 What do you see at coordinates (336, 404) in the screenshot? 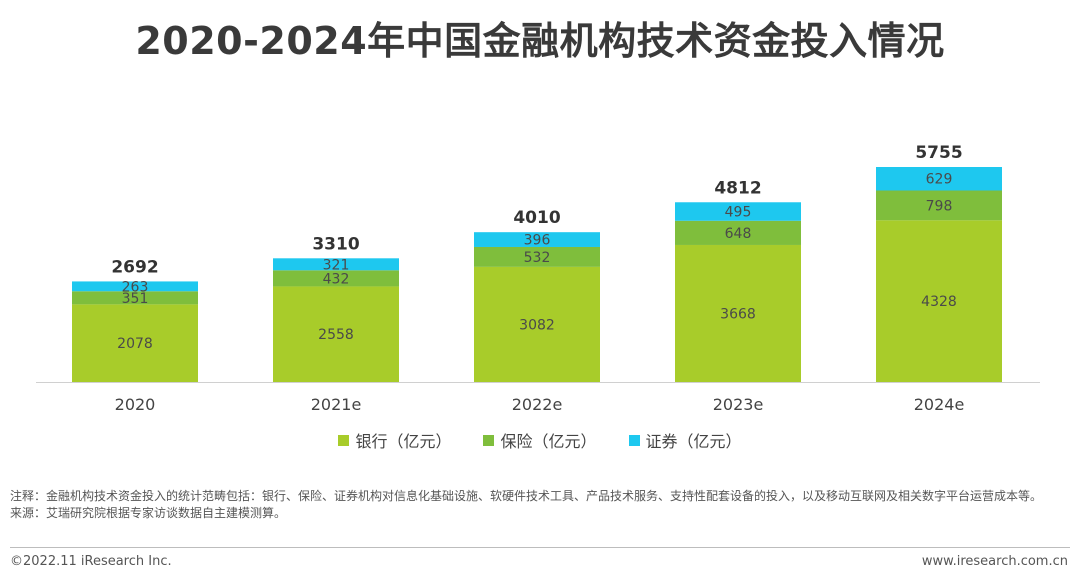
I see `x-tick-label: 2021e` at bounding box center [336, 404].